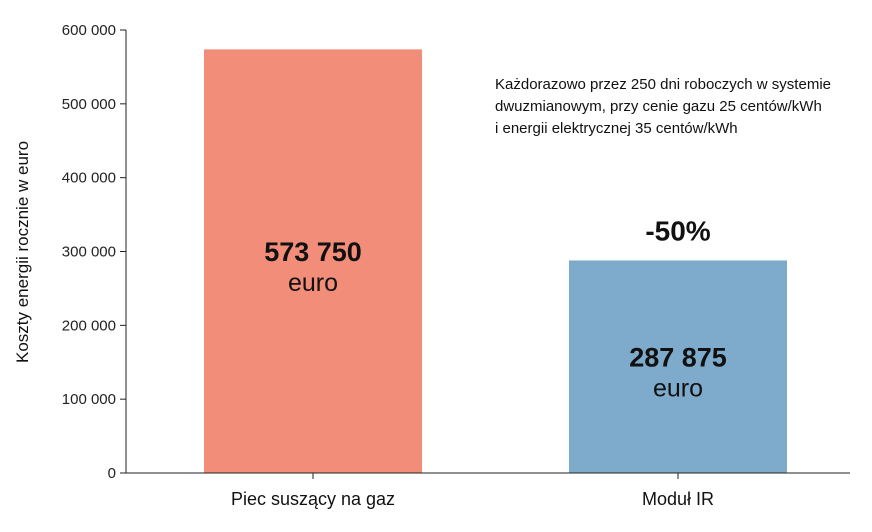 The width and height of the screenshot is (872, 532). What do you see at coordinates (89, 252) in the screenshot?
I see `y-tick-label: 300 000` at bounding box center [89, 252].